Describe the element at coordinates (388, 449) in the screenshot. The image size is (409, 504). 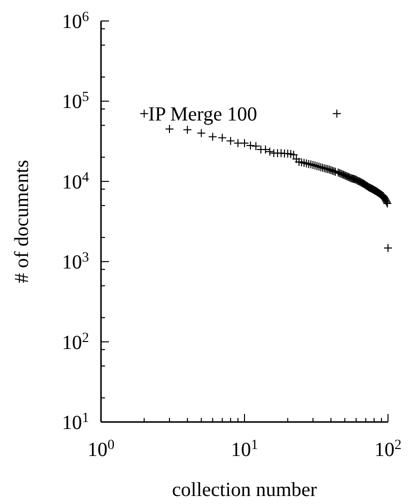
I see `x-tick-label: 10$^{2}$` at that location.